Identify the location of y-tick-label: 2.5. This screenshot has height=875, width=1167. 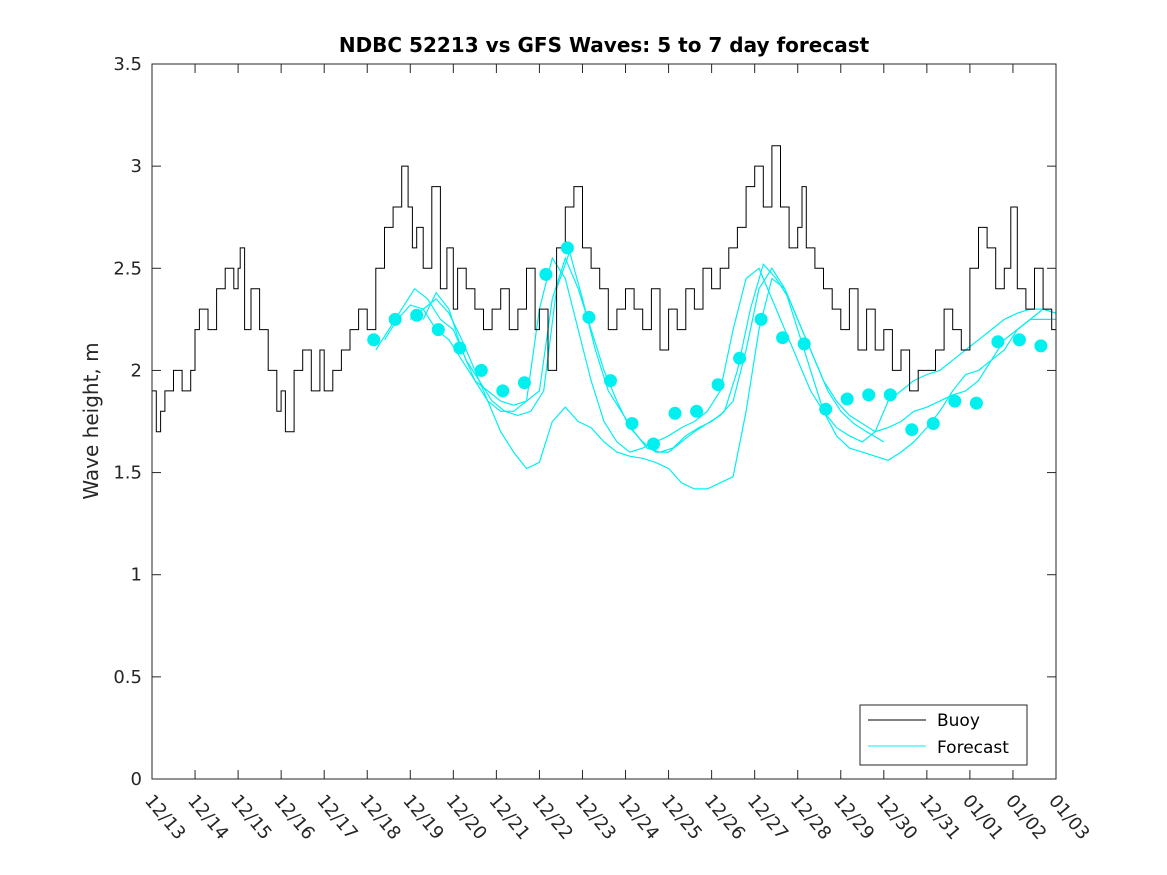
(127, 268).